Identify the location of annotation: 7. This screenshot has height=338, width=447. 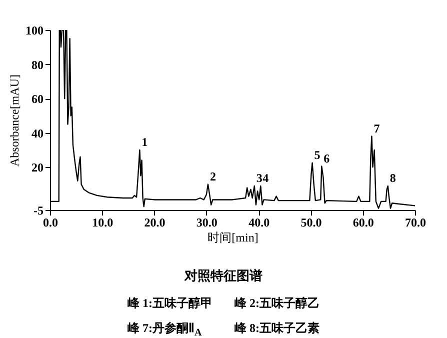
(377, 128).